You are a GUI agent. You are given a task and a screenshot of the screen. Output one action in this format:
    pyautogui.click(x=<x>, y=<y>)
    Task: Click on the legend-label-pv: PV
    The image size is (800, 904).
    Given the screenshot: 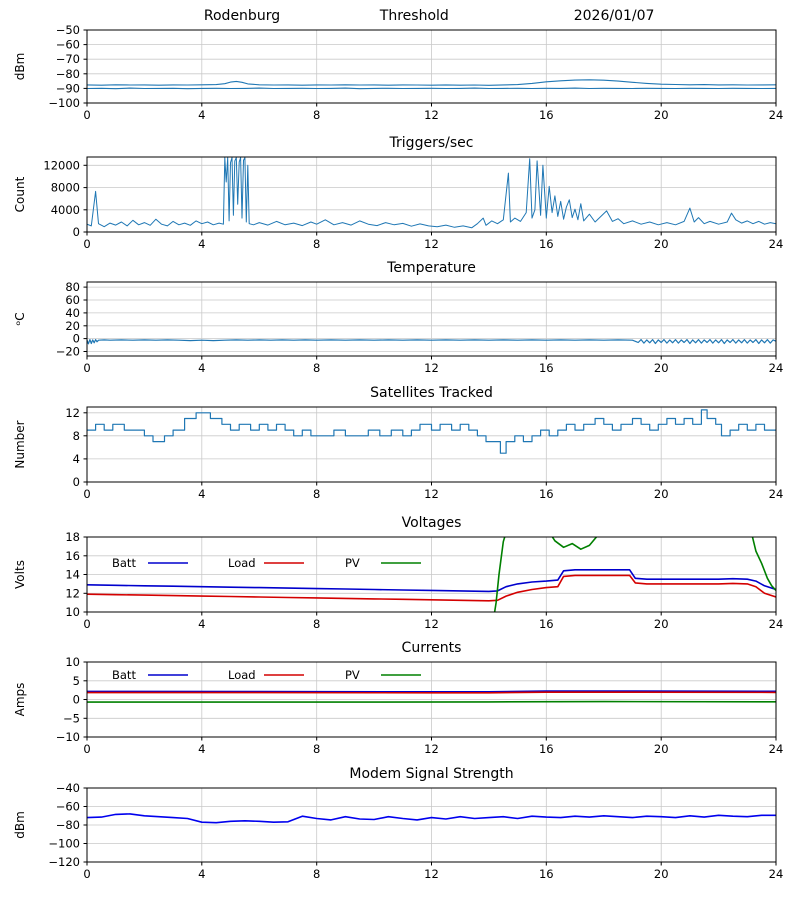 What is the action you would take?
    pyautogui.click(x=352, y=563)
    